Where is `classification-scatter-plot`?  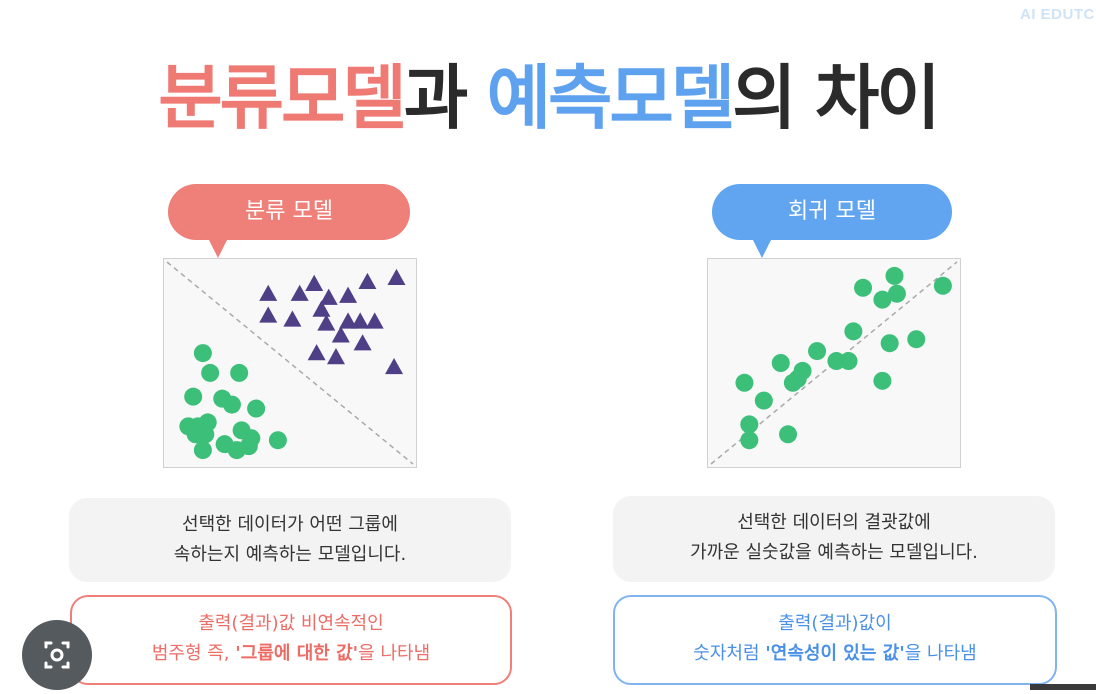
classification-scatter-plot is located at coordinates (290, 363).